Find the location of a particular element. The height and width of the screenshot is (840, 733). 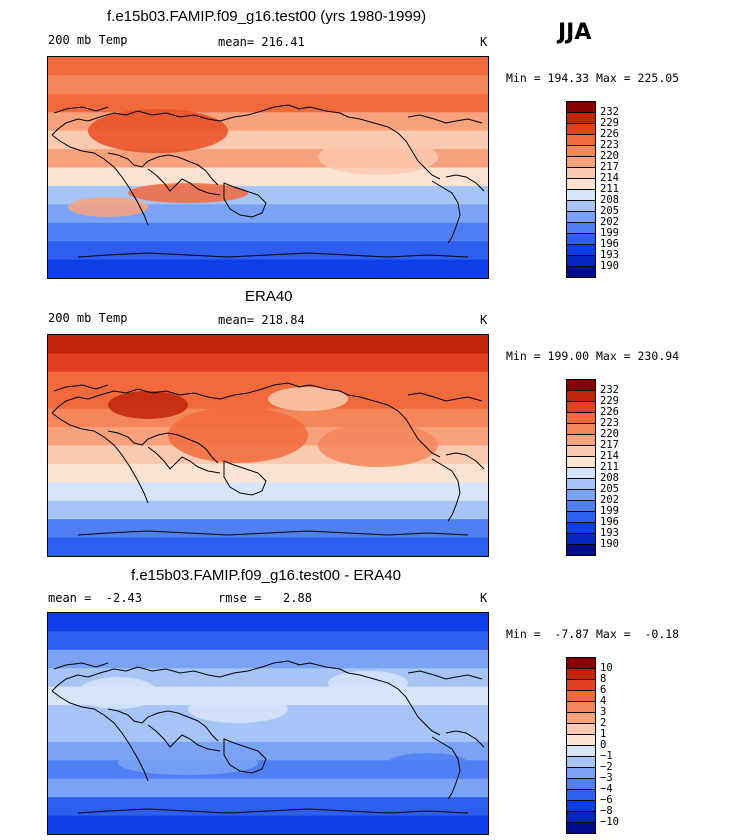

colorbar-tick-label: 4 is located at coordinates (603, 701).